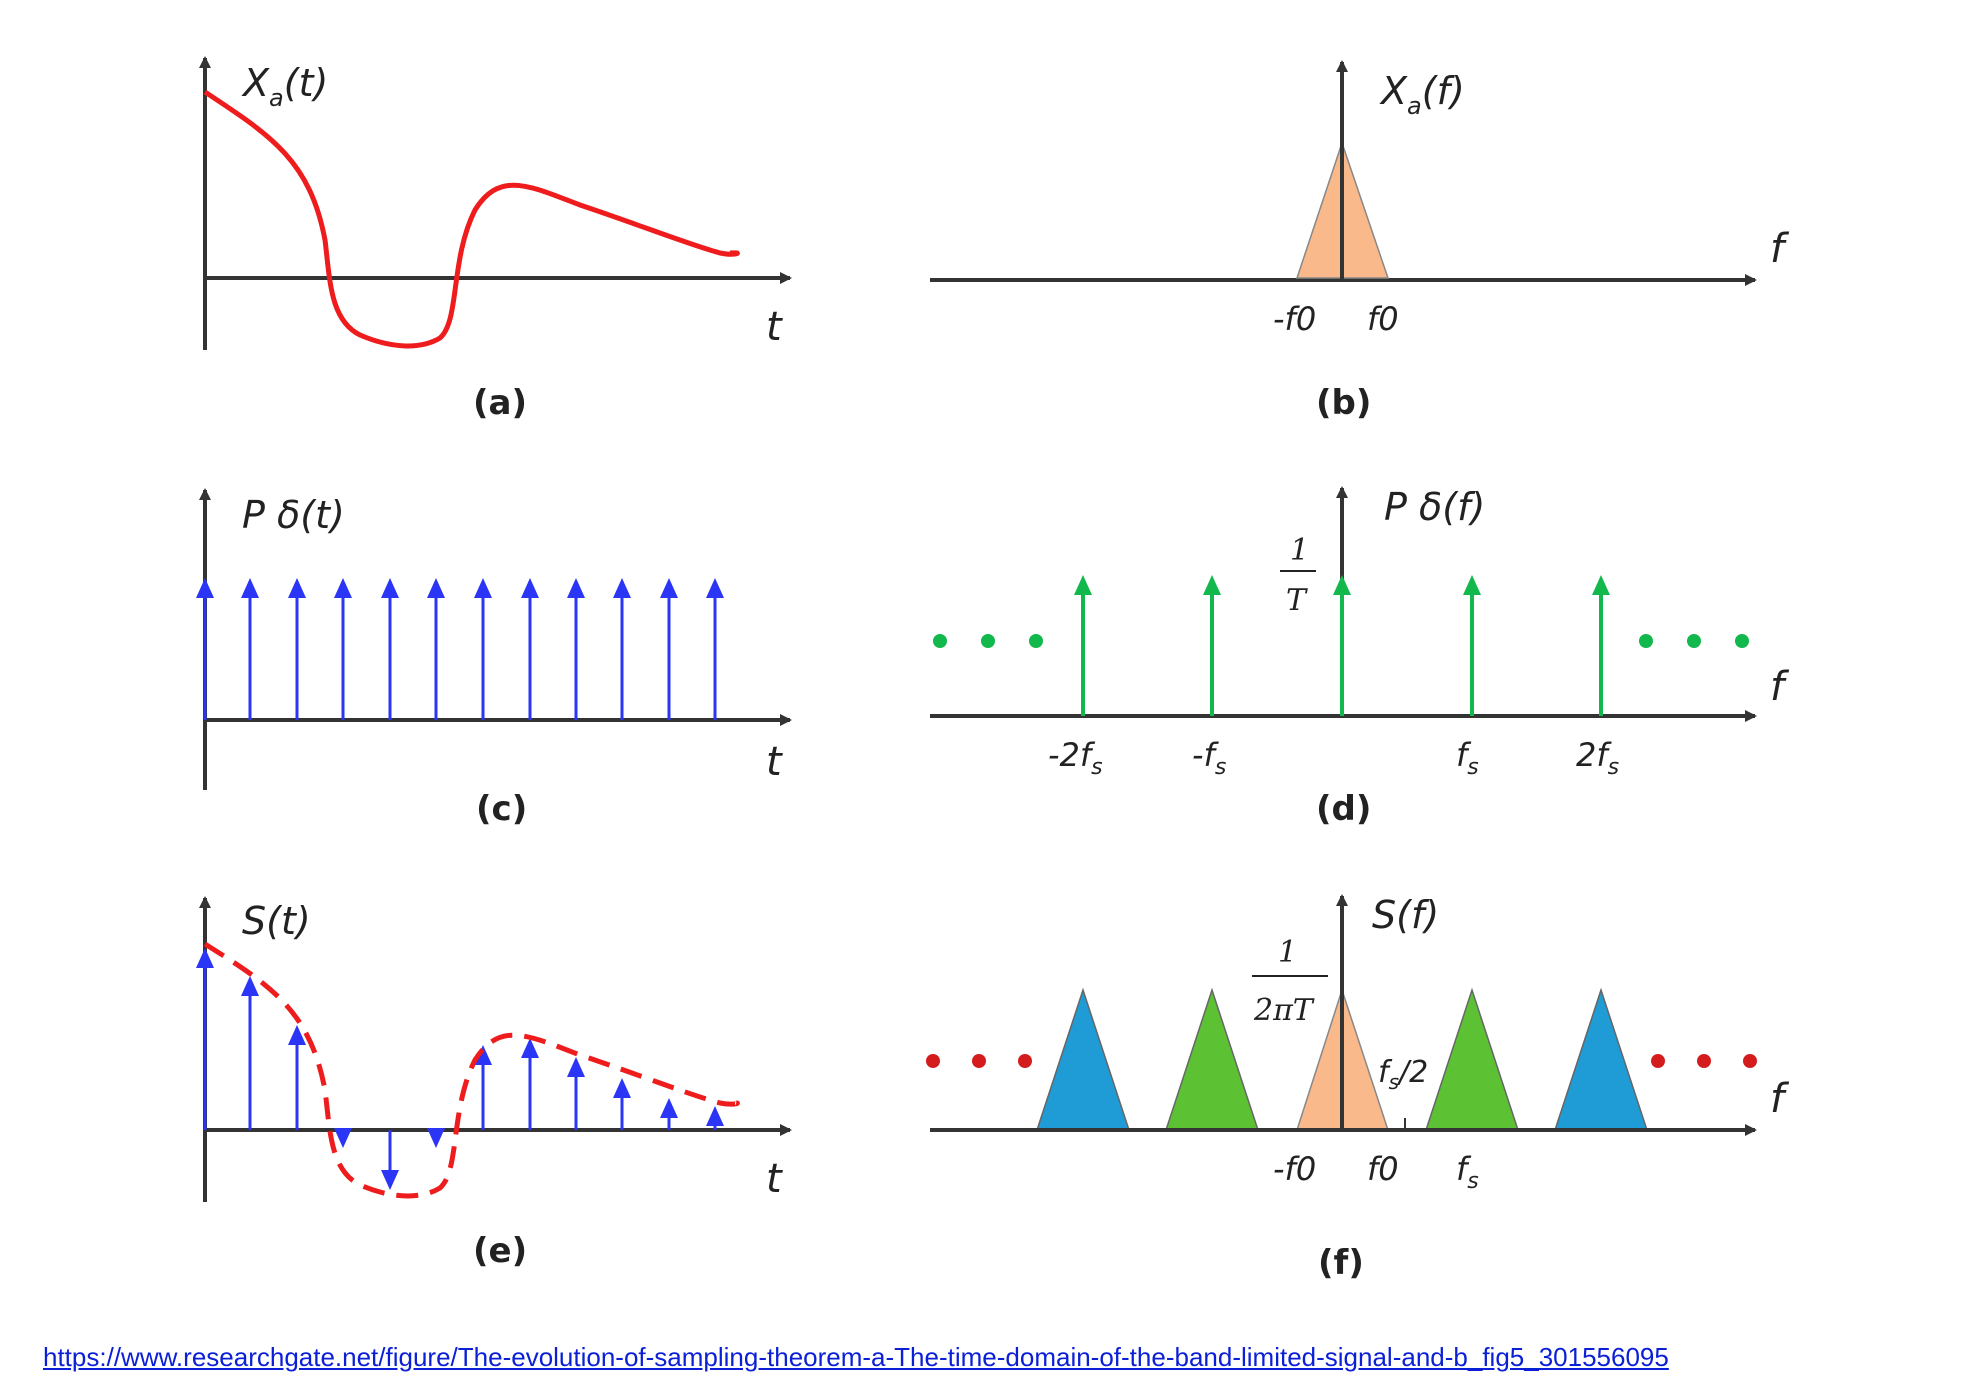 The height and width of the screenshot is (1388, 1972). What do you see at coordinates (1284, 1010) in the screenshot?
I see `panel-f-height-denominator: 2πT` at bounding box center [1284, 1010].